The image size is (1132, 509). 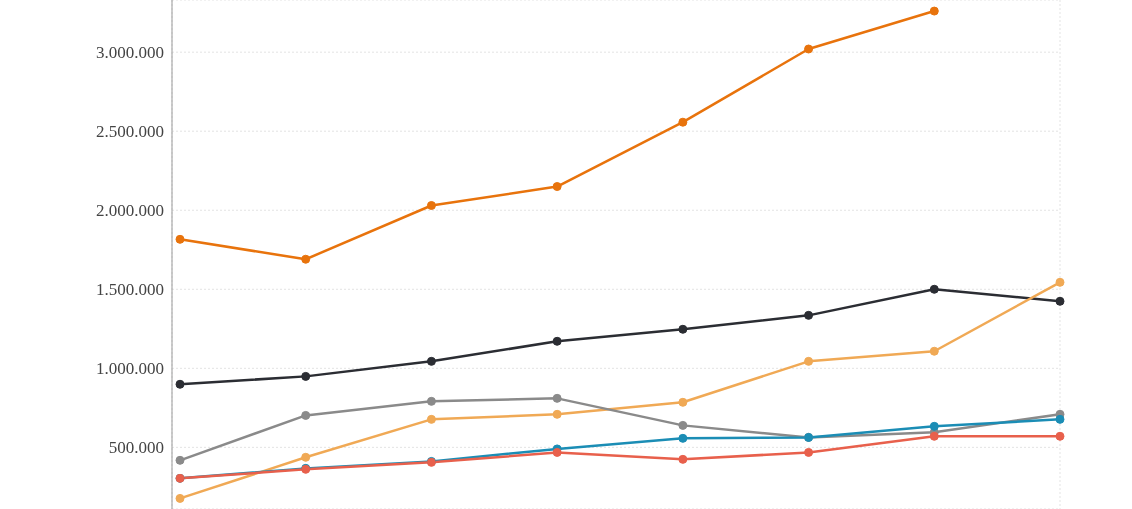 I want to click on y-tick-label: 1.500.000, so click(x=130, y=290).